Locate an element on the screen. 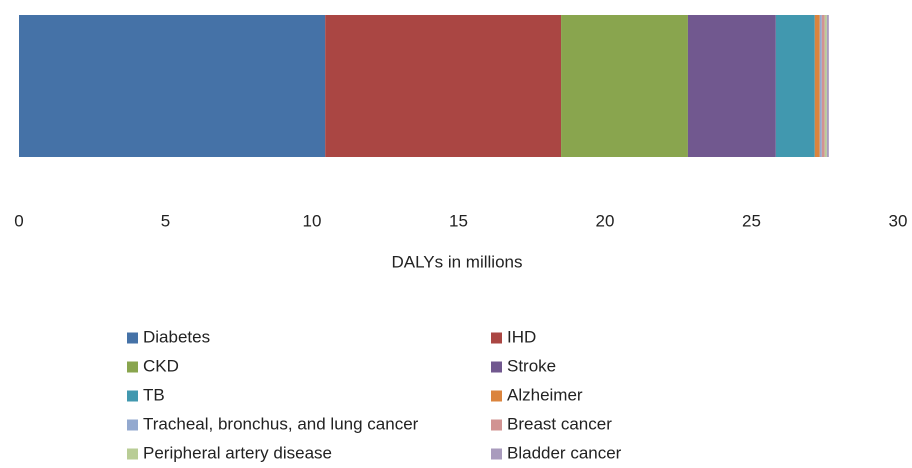  x-tick-label: 30 is located at coordinates (898, 220).